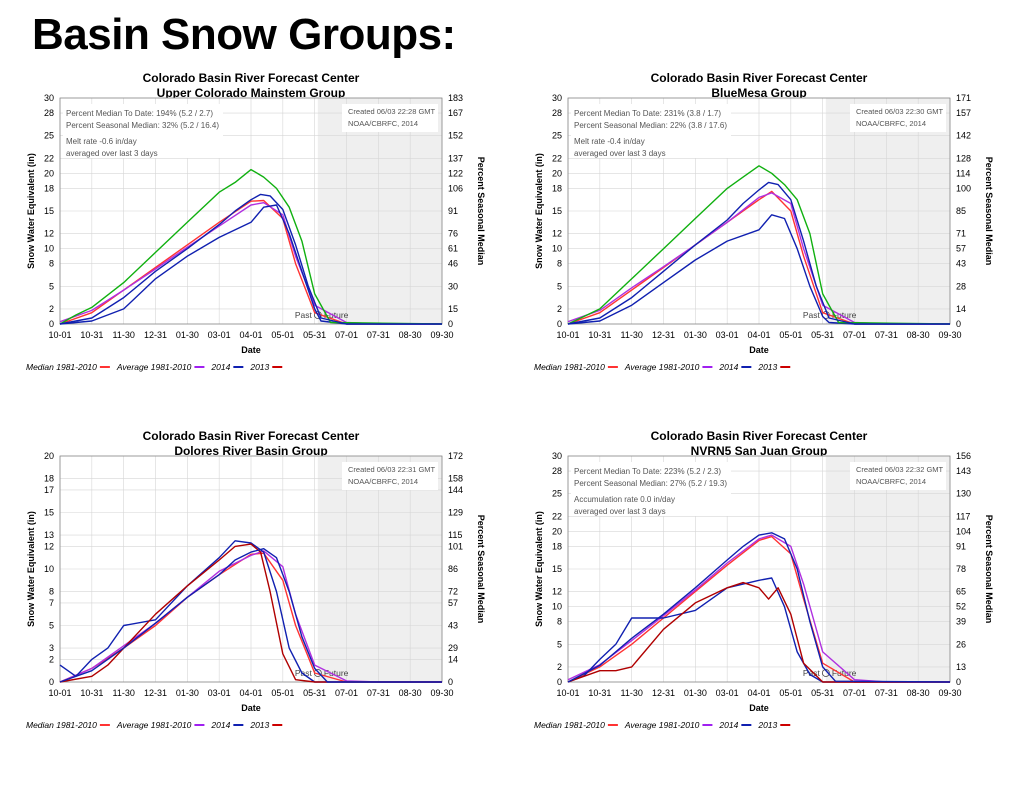 The image size is (1024, 788). Describe the element at coordinates (758, 632) in the screenshot. I see `series-line-y2013_red` at that location.